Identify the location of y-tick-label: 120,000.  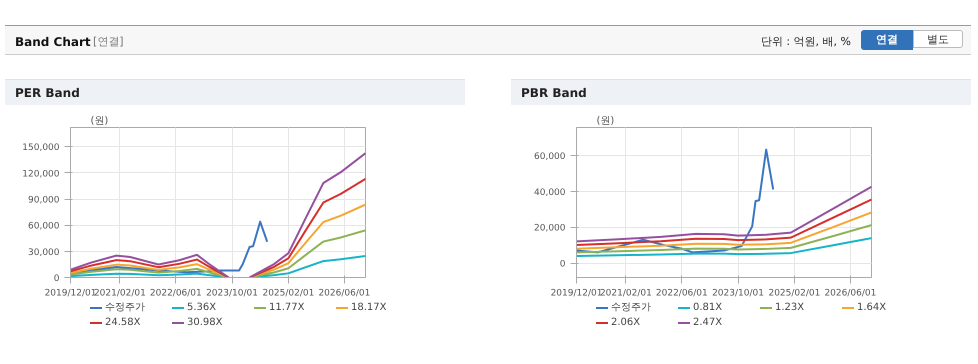
(41, 174).